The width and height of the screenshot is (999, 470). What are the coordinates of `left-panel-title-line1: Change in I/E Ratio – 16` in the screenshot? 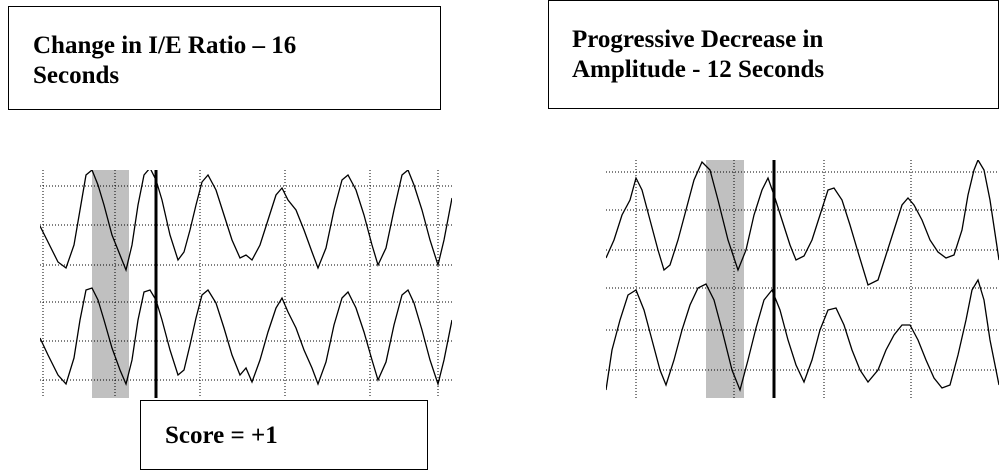 It's located at (165, 45).